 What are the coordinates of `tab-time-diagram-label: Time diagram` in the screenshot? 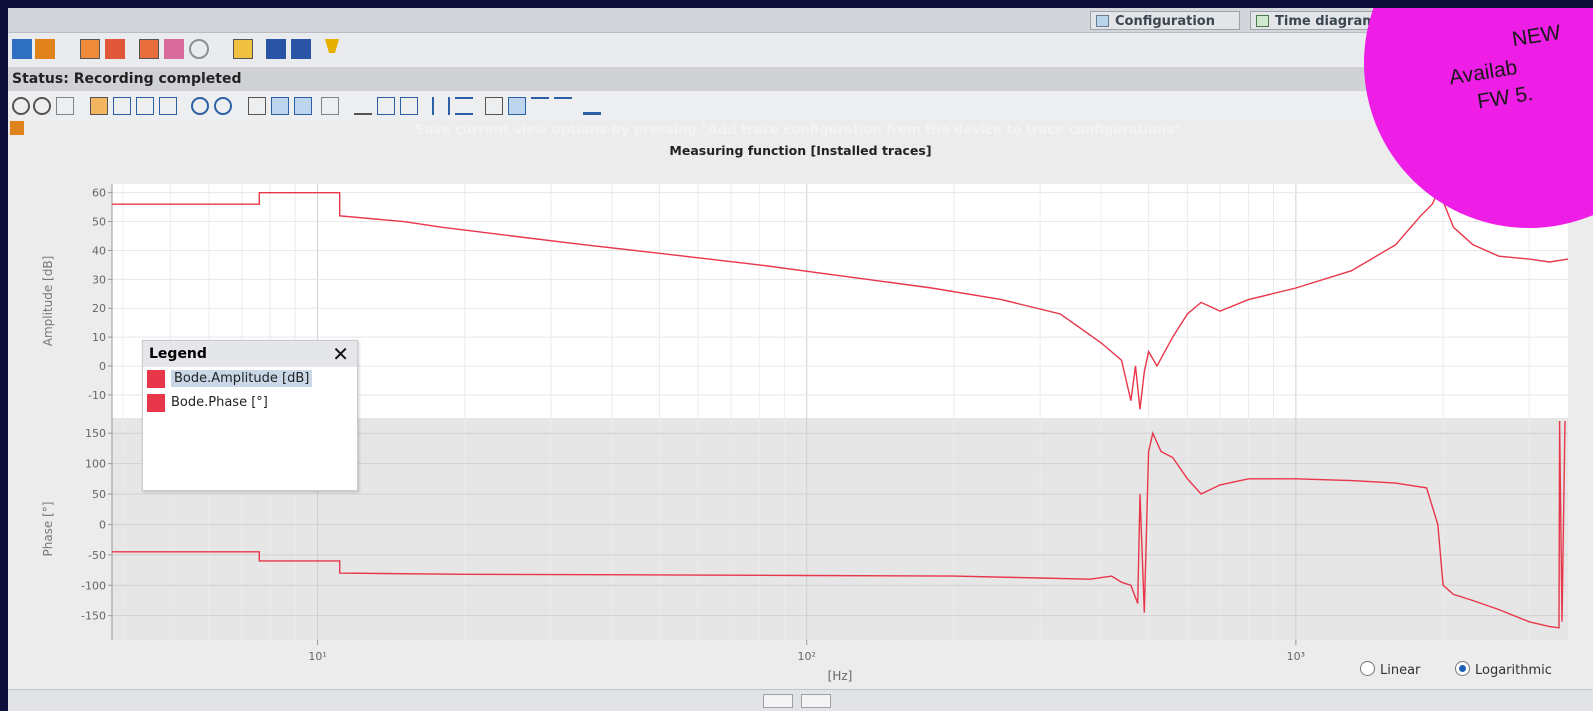 It's located at (1325, 21).